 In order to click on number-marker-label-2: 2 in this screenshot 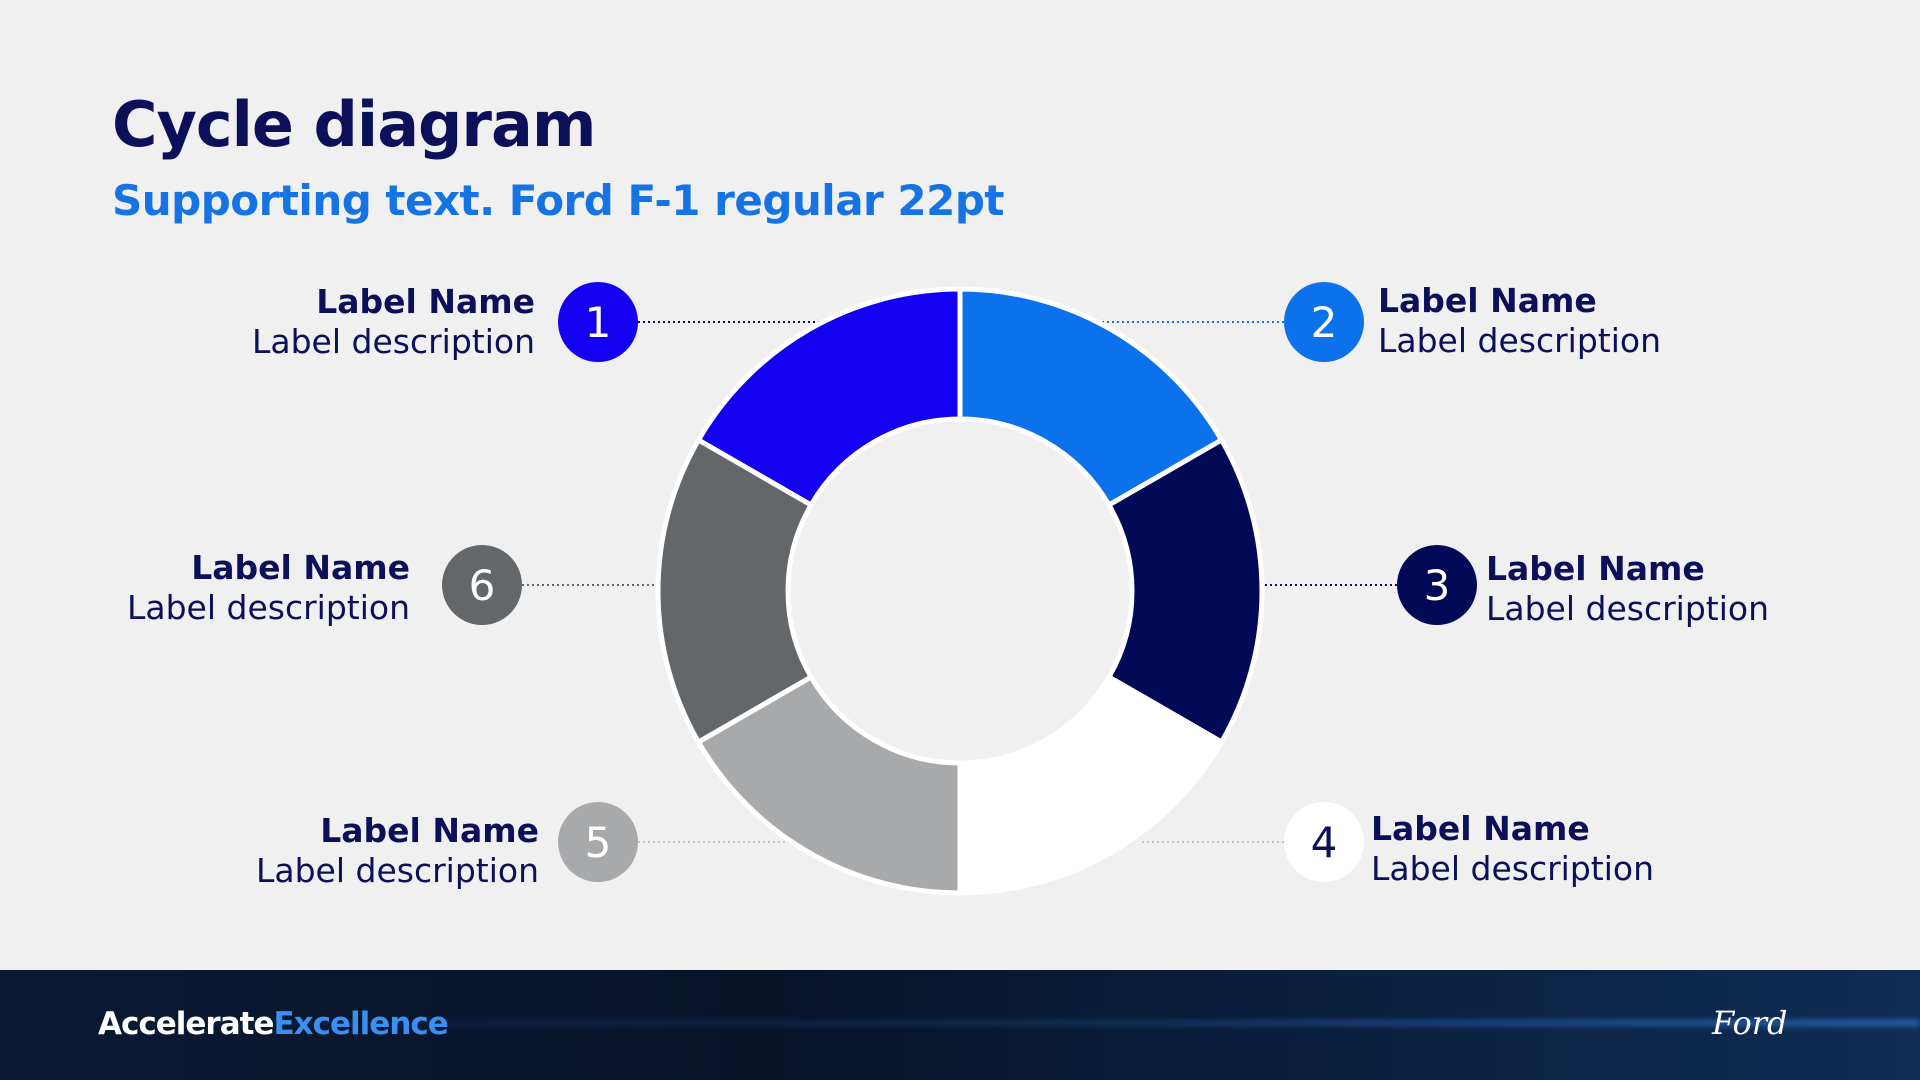, I will do `click(1324, 322)`.